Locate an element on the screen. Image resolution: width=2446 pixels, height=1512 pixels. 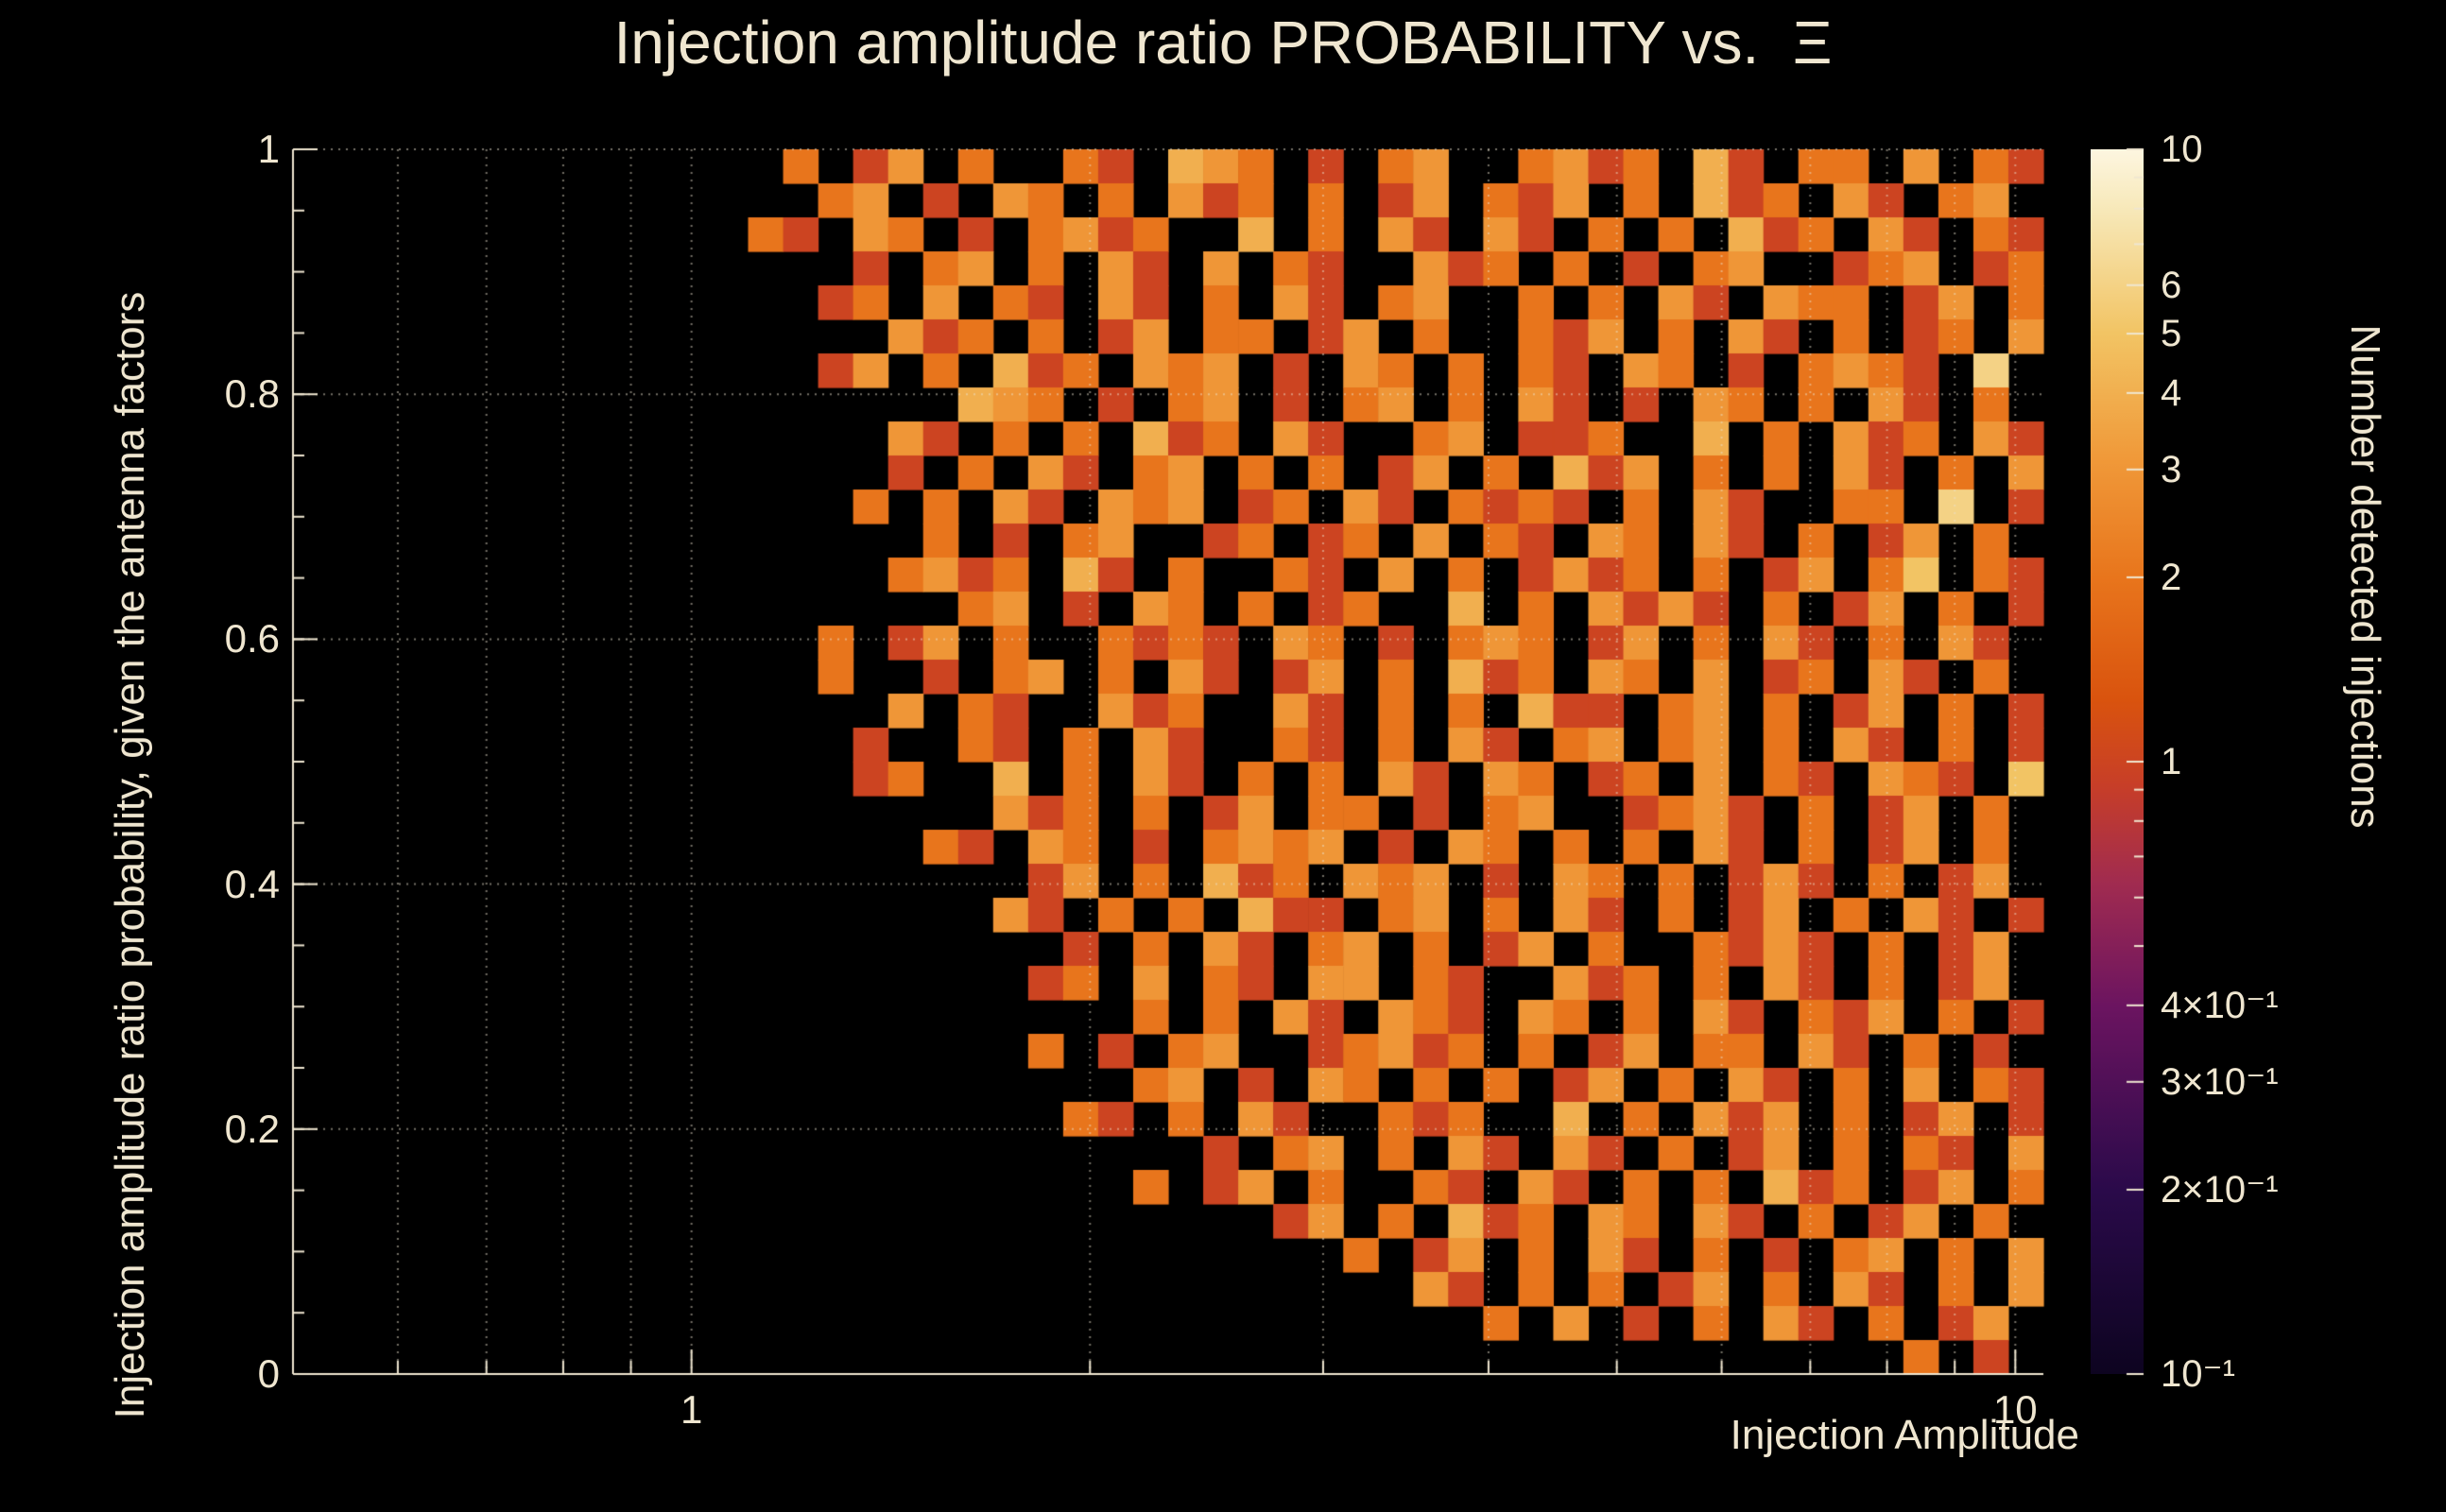
x-axis-tick-label: 1 is located at coordinates (691, 1409).